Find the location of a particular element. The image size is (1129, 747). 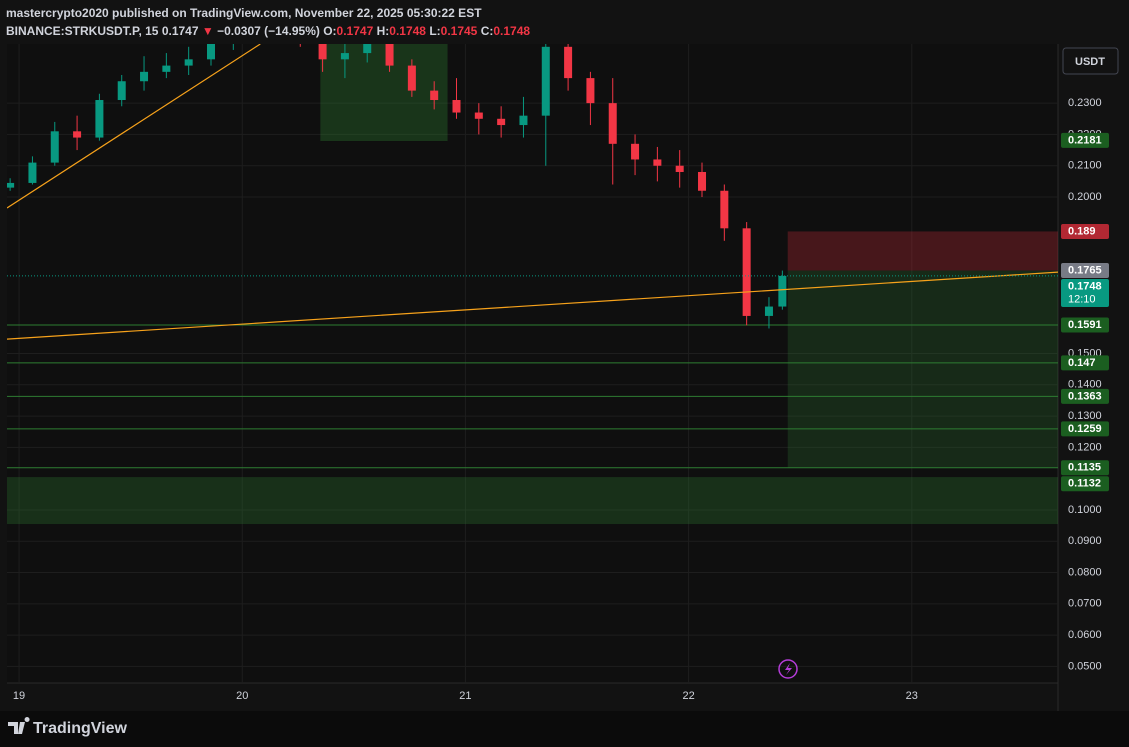

y-tick-label: 0.1000 is located at coordinates (1085, 510).